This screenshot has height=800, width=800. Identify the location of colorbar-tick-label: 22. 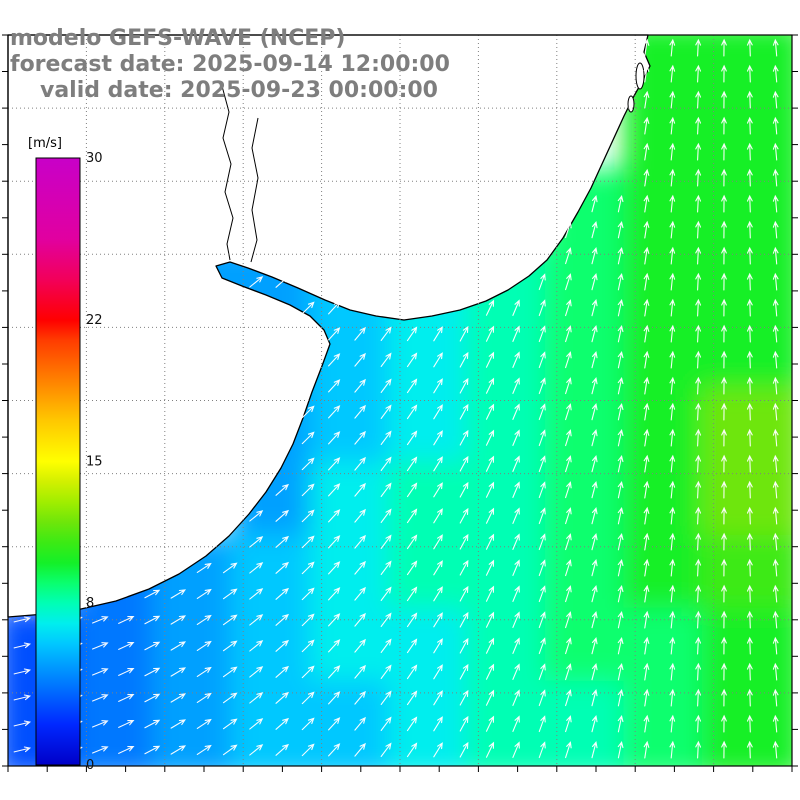
(94, 320).